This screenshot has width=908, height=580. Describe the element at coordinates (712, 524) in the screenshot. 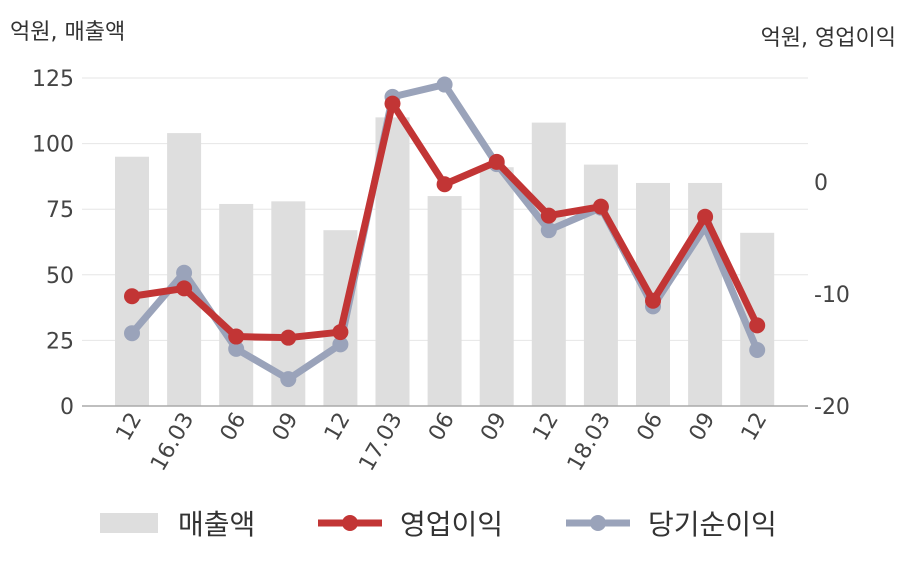

I see `legend-label-net-income: 당기순이익` at that location.